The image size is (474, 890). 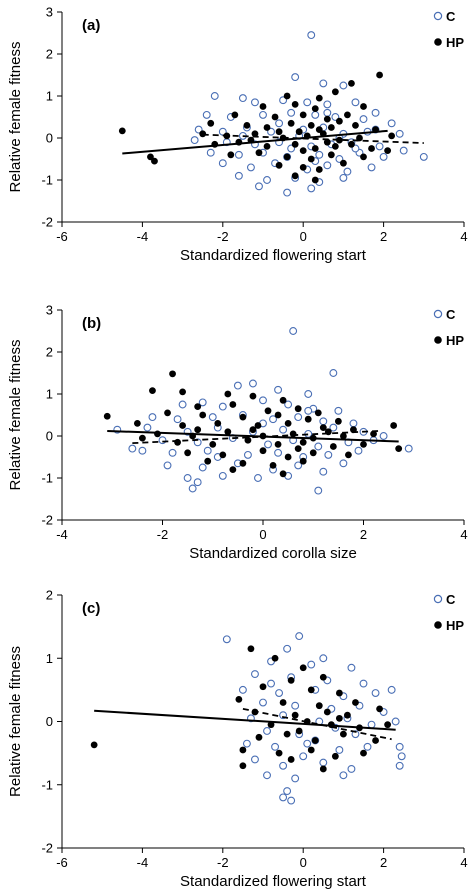 What do you see at coordinates (47, 180) in the screenshot?
I see `y-tick-label: -1` at bounding box center [47, 180].